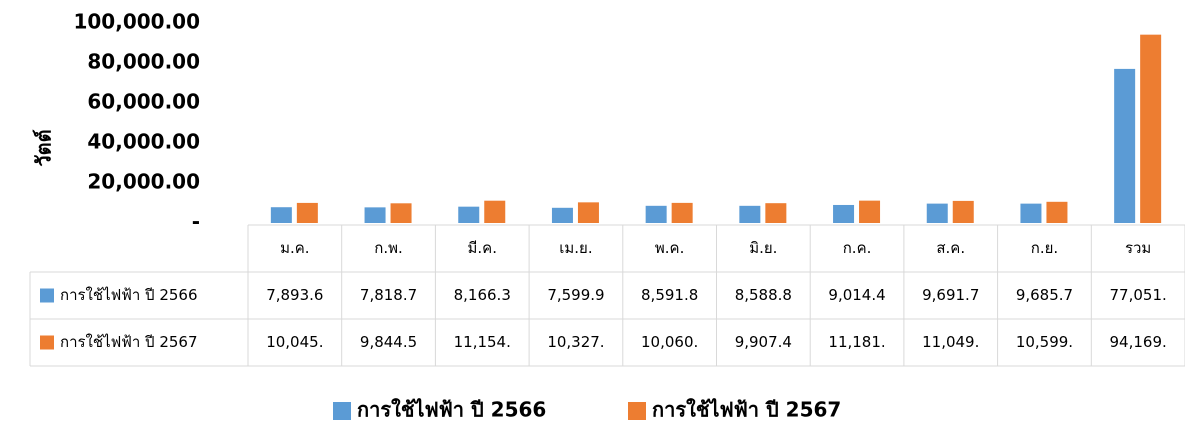  I want to click on category-label: มี.ค., so click(482, 248).